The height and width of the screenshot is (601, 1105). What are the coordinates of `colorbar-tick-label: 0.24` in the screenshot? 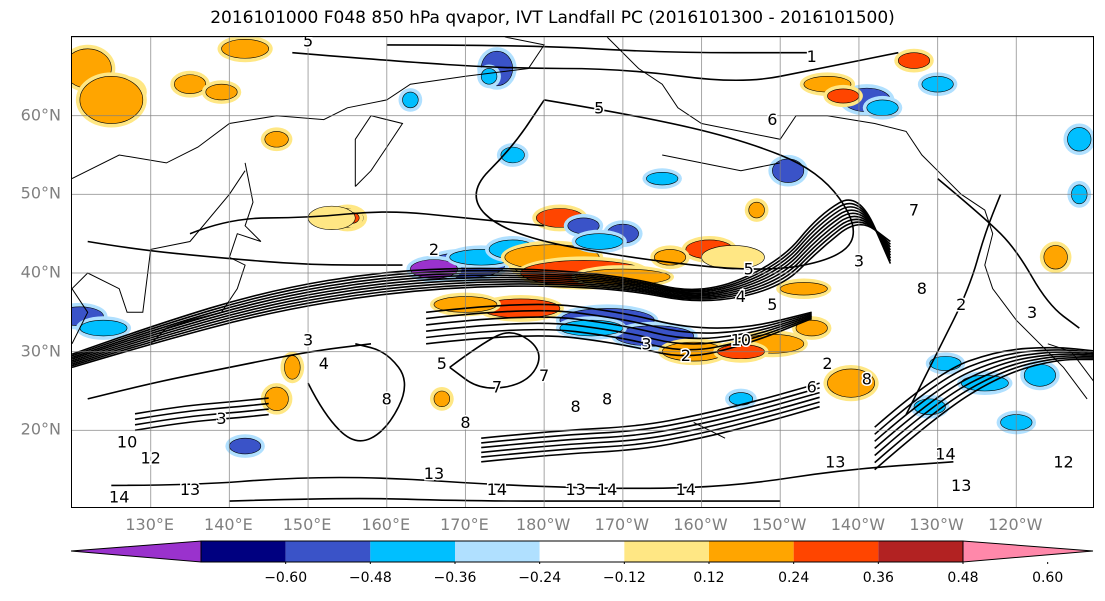 It's located at (794, 578).